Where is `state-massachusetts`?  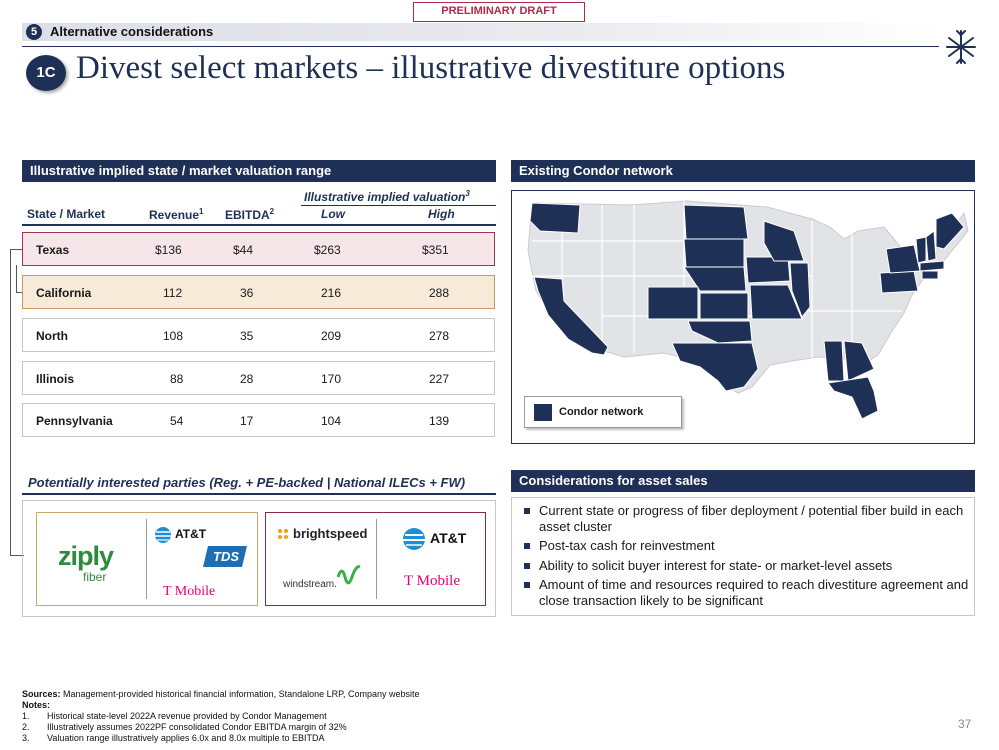
state-massachusetts is located at coordinates (932, 266).